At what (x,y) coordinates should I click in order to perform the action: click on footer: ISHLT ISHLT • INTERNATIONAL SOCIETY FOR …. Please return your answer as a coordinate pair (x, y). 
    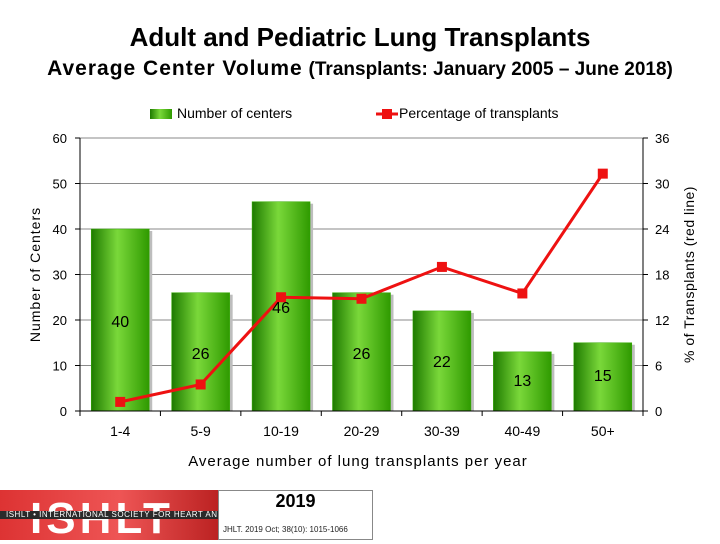
    Looking at the image, I should click on (186, 516).